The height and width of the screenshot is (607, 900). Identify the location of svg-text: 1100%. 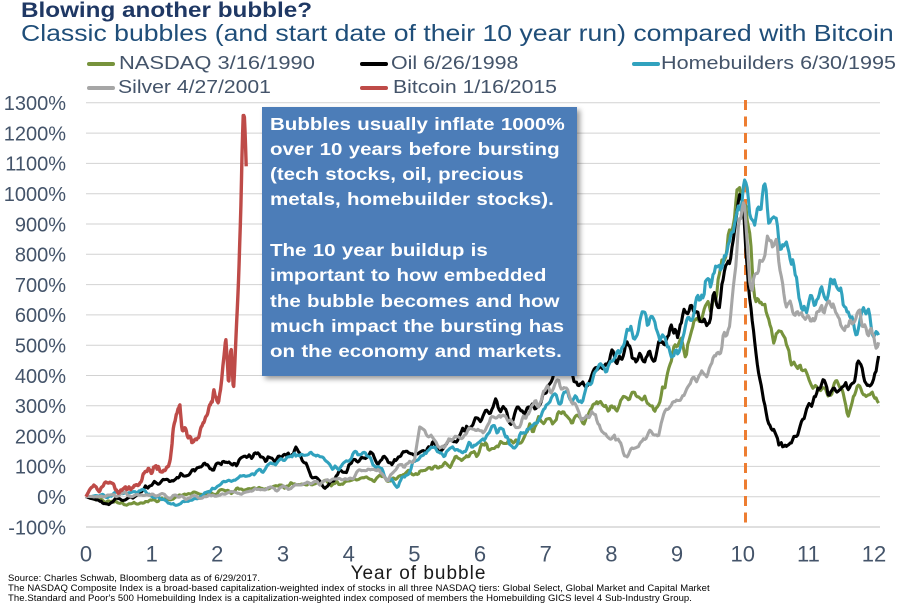
(35, 165).